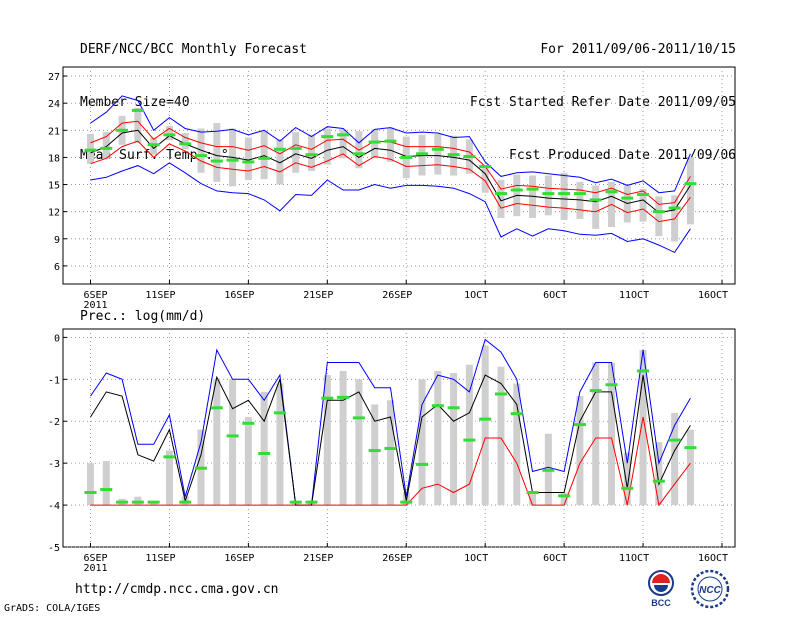 The image size is (800, 618). Describe the element at coordinates (57, 267) in the screenshot. I see `y-tick-label: 6` at that location.